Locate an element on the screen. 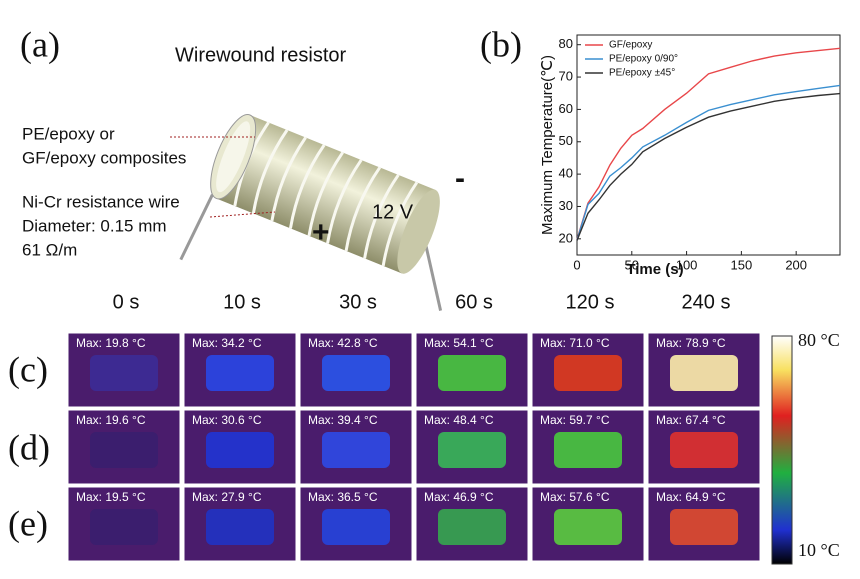 Image resolution: width=860 pixels, height=579 pixels. row-label: (d) is located at coordinates (29, 447).